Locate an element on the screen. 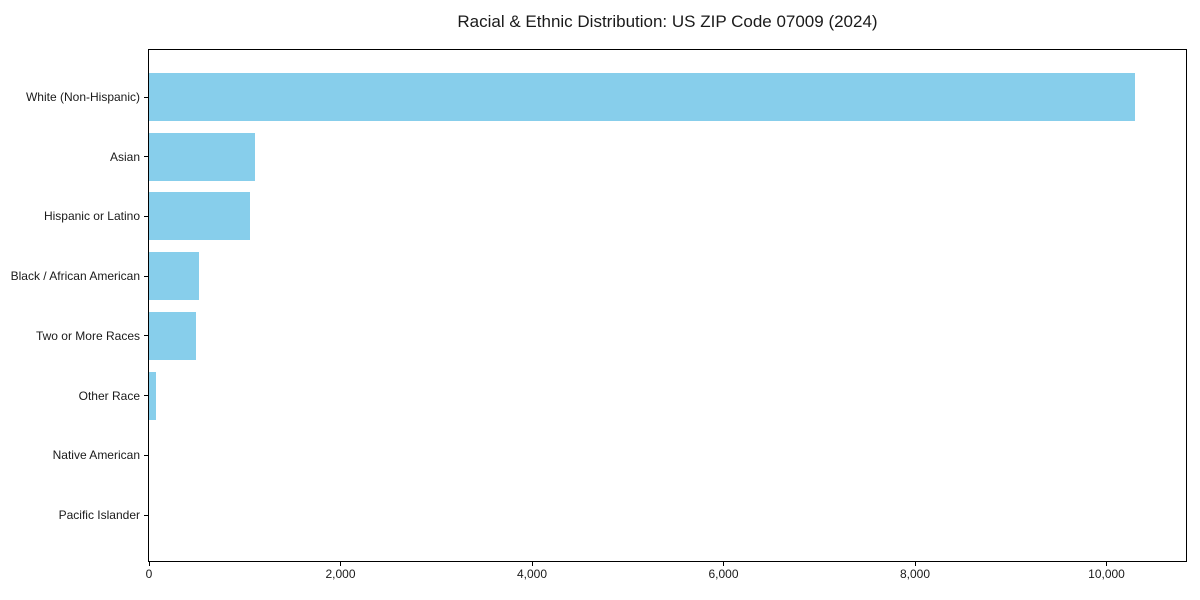  y-tick-label: Black / African American is located at coordinates (75, 276).